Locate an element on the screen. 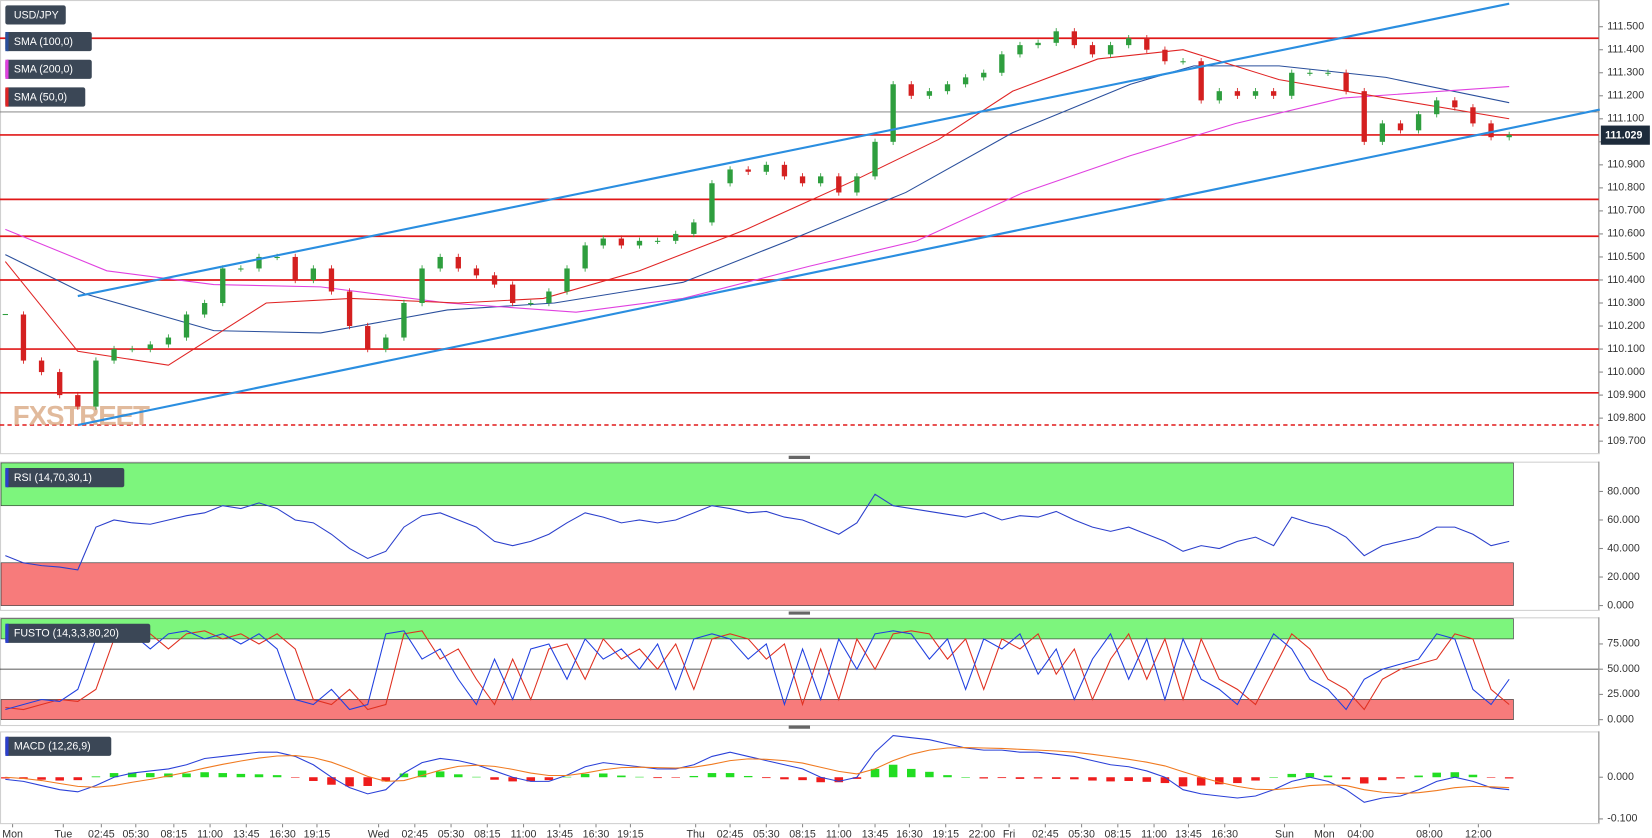 The height and width of the screenshot is (838, 1652). x-tick-label: 13:45 is located at coordinates (246, 833).